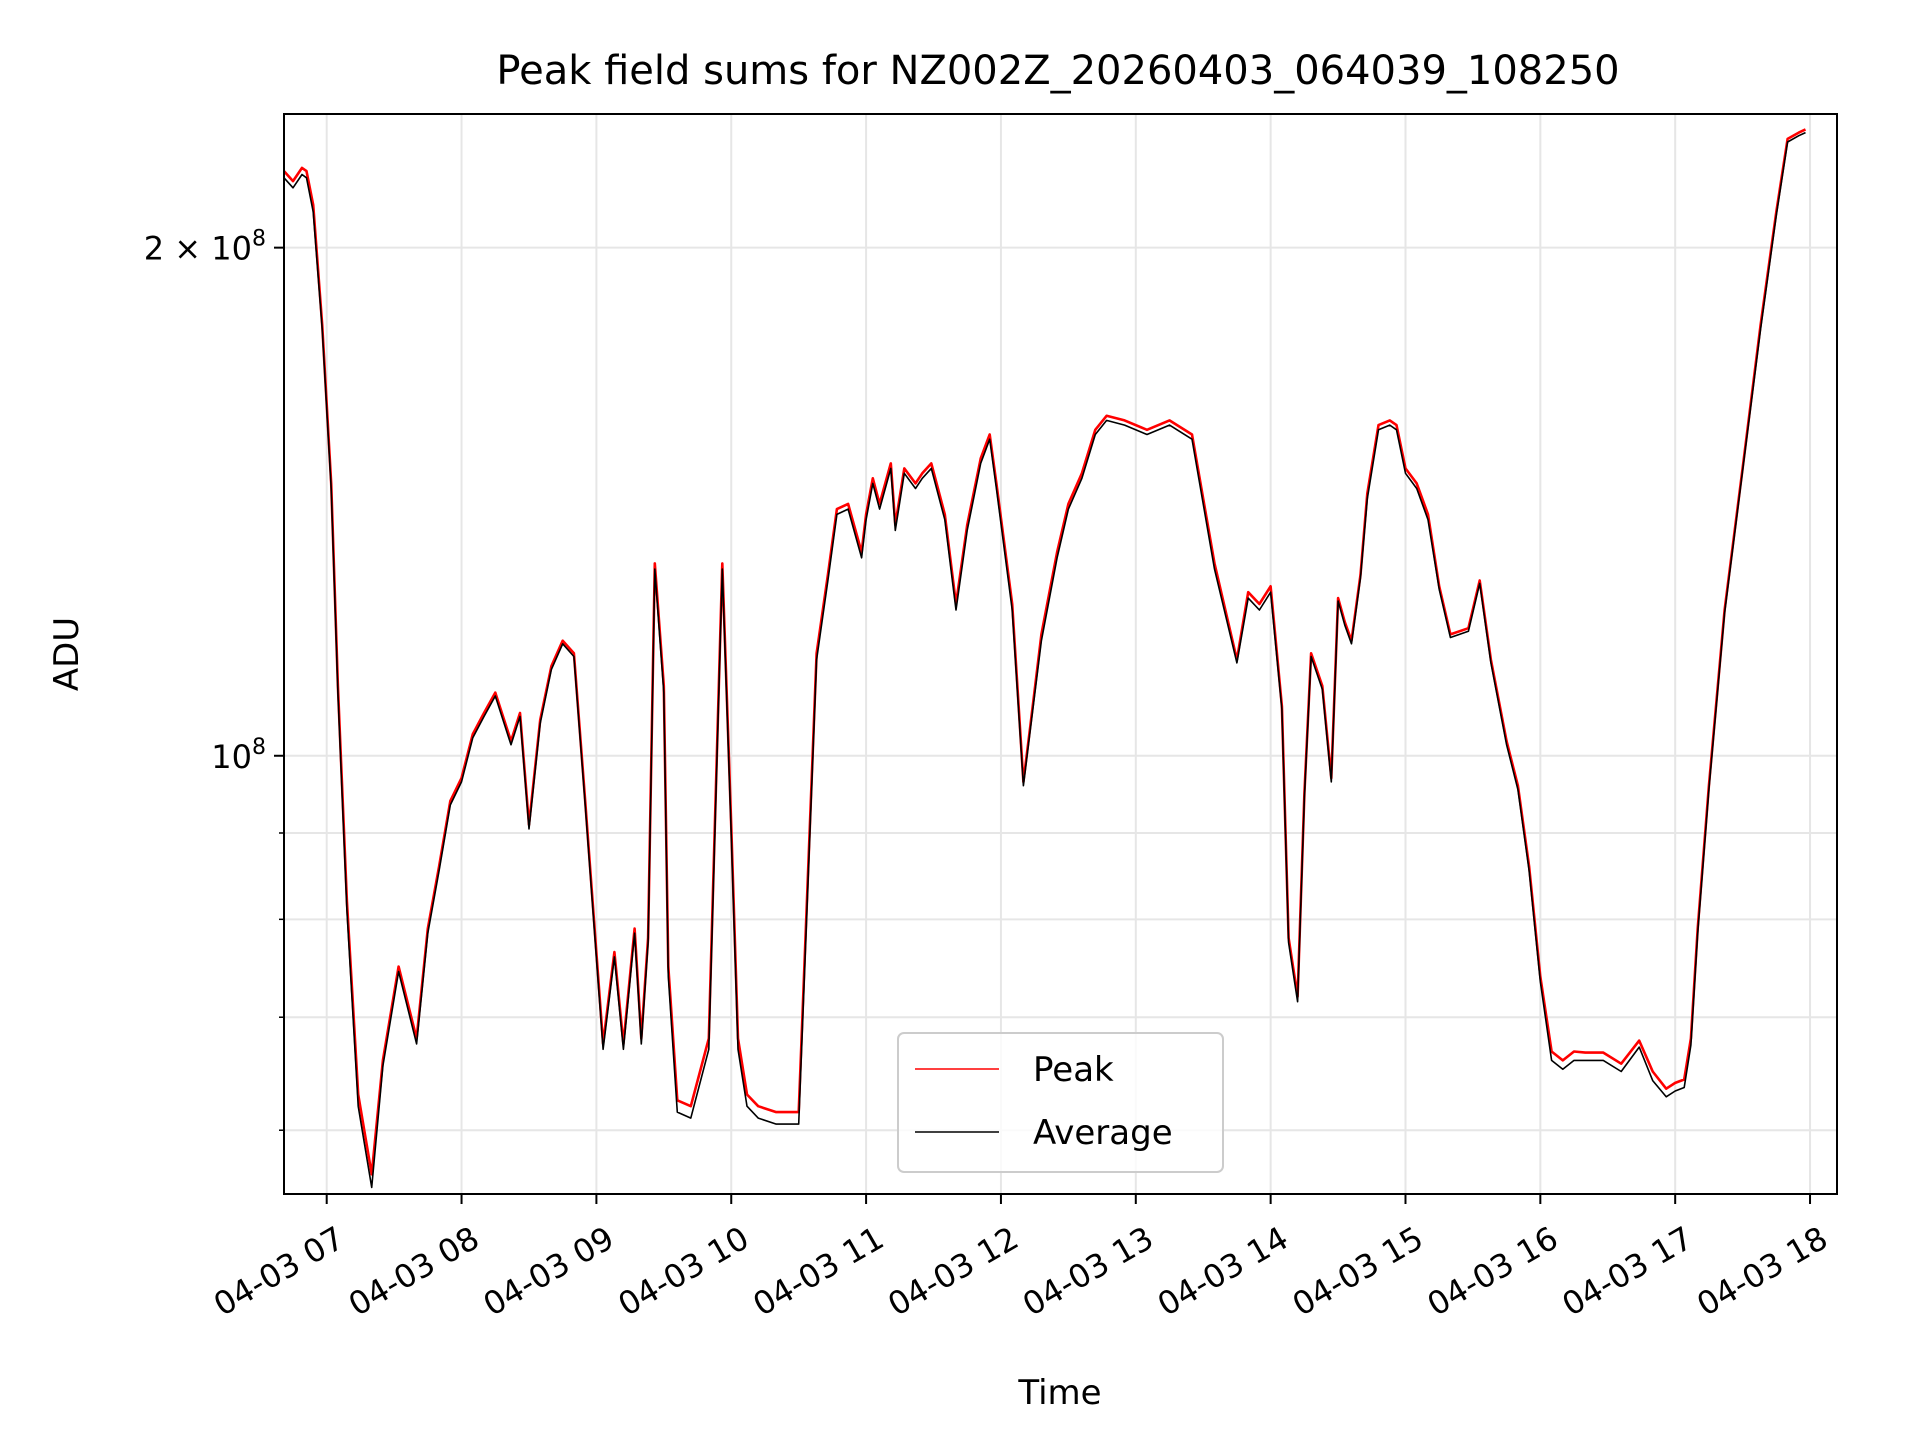 The height and width of the screenshot is (1440, 1920). What do you see at coordinates (1103, 1133) in the screenshot?
I see `legend-label-average: Average` at bounding box center [1103, 1133].